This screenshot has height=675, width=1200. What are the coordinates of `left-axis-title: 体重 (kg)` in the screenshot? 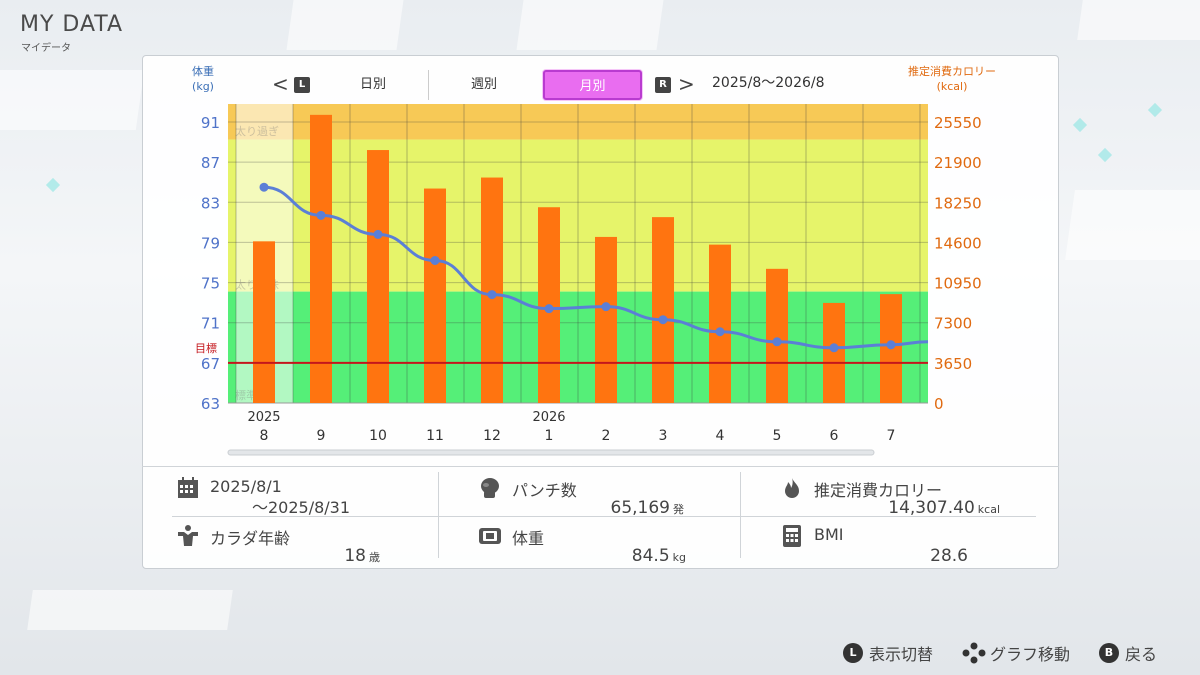 It's located at (203, 79).